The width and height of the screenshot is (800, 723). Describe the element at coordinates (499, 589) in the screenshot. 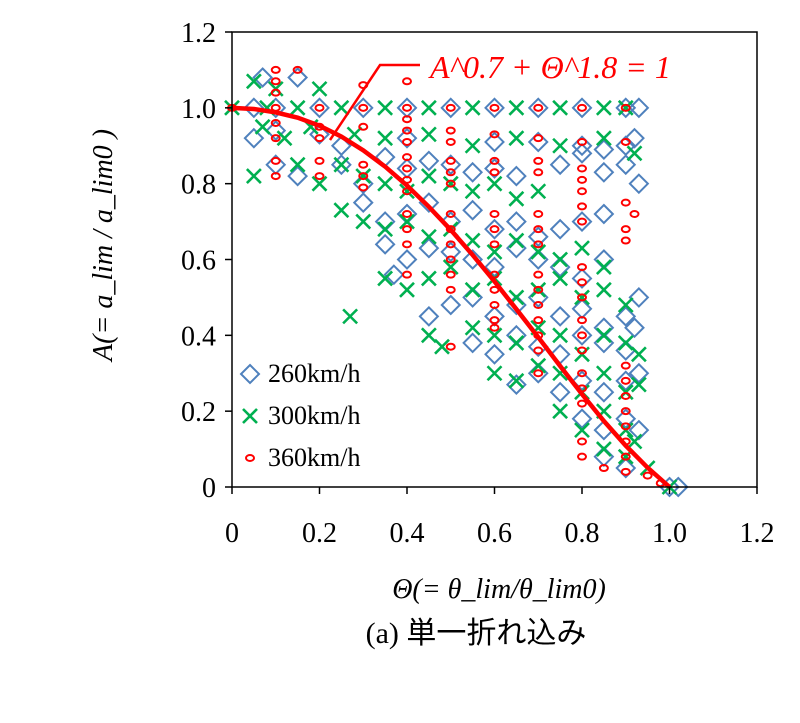

I see `x-axis-label: Θ(= θ_lim/θ_lim0)` at that location.